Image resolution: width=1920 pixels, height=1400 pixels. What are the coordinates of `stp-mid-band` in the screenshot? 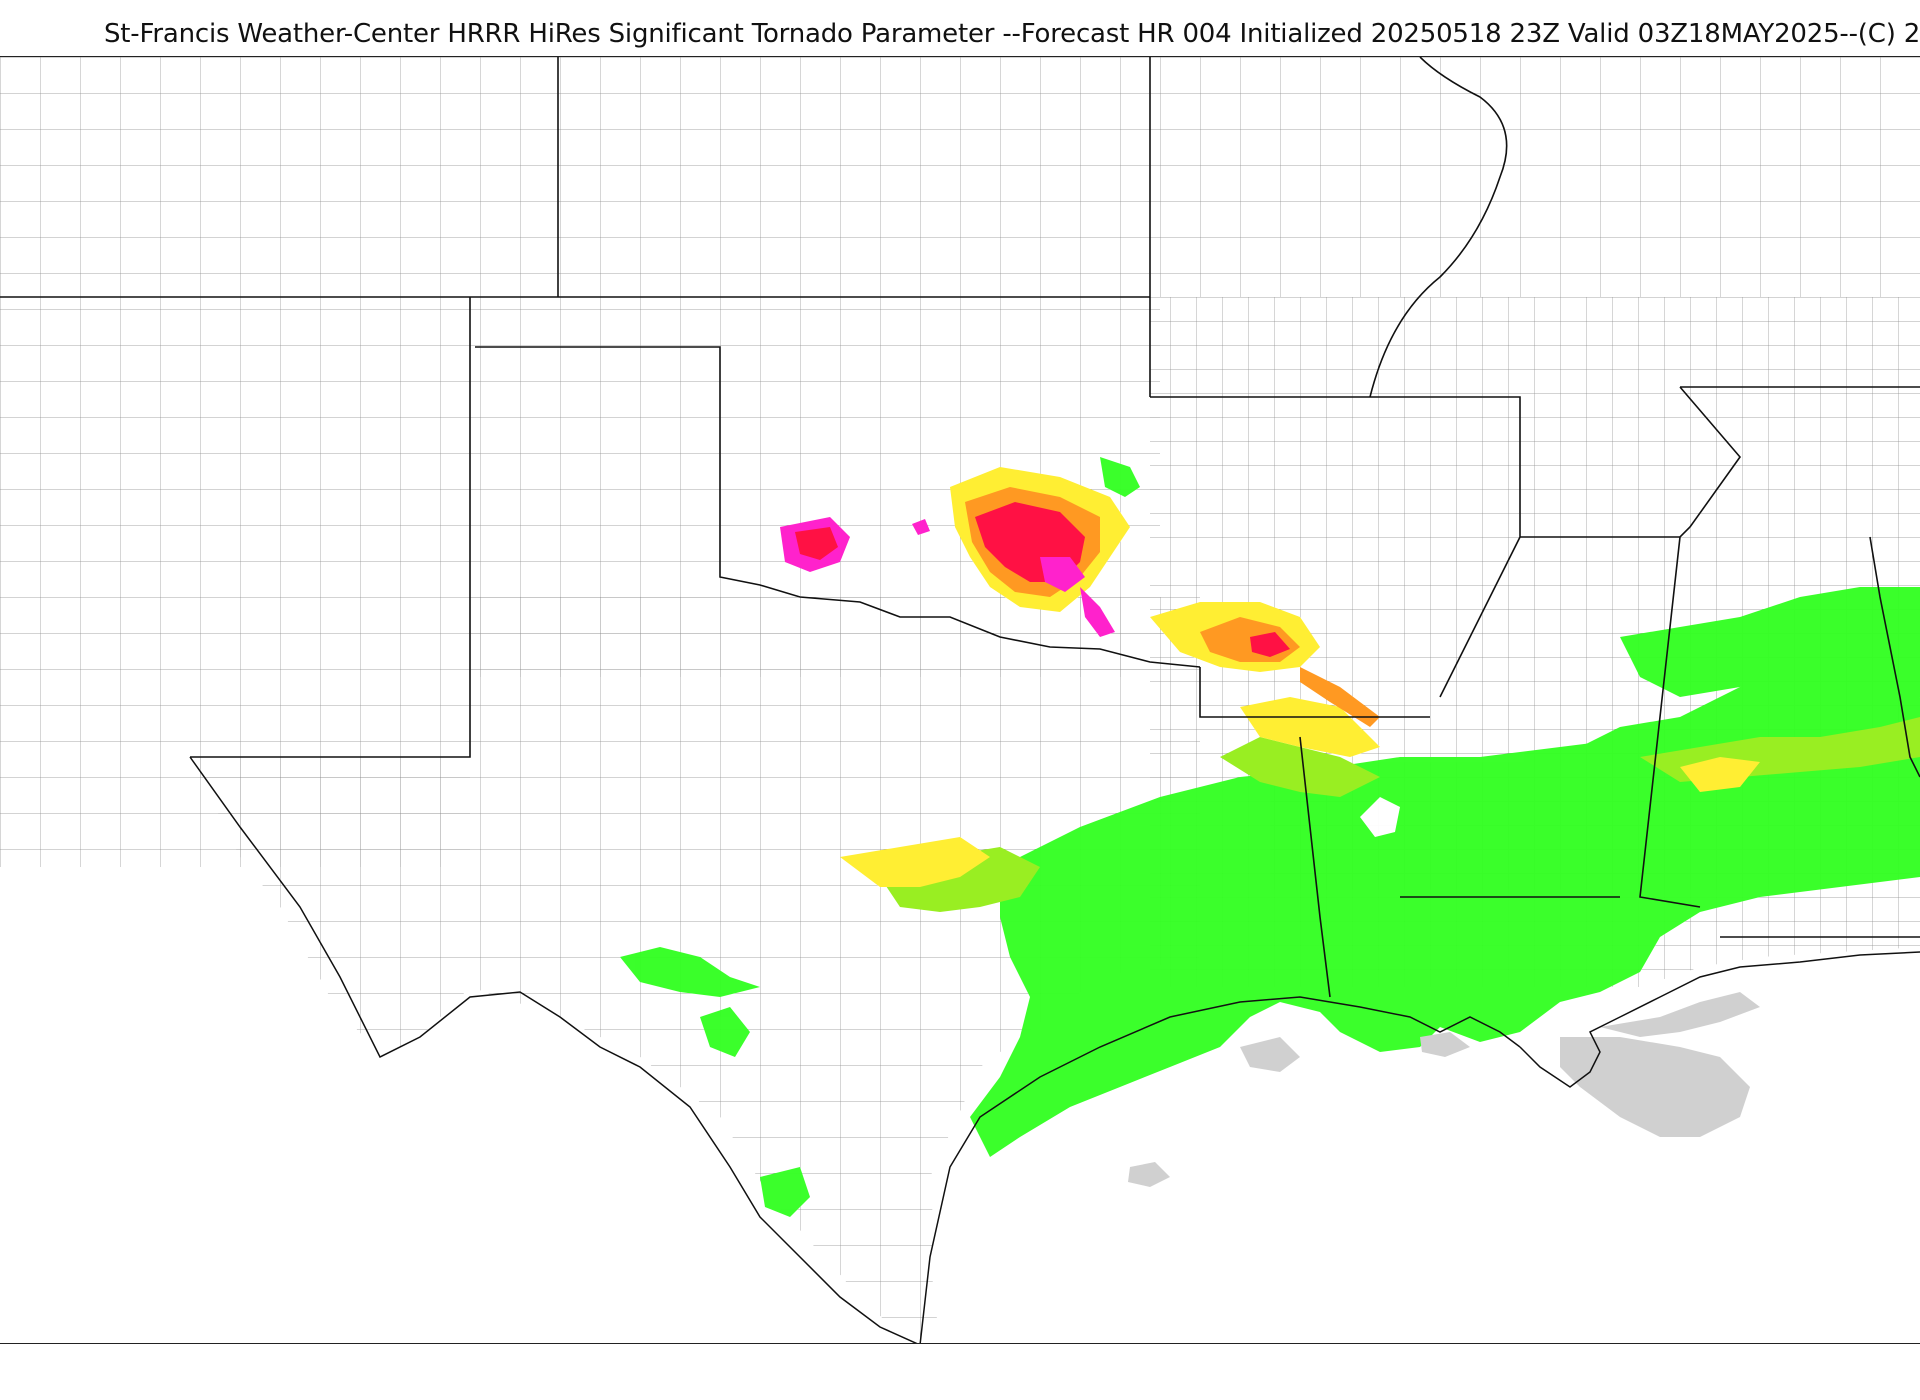 It's located at (1300, 792).